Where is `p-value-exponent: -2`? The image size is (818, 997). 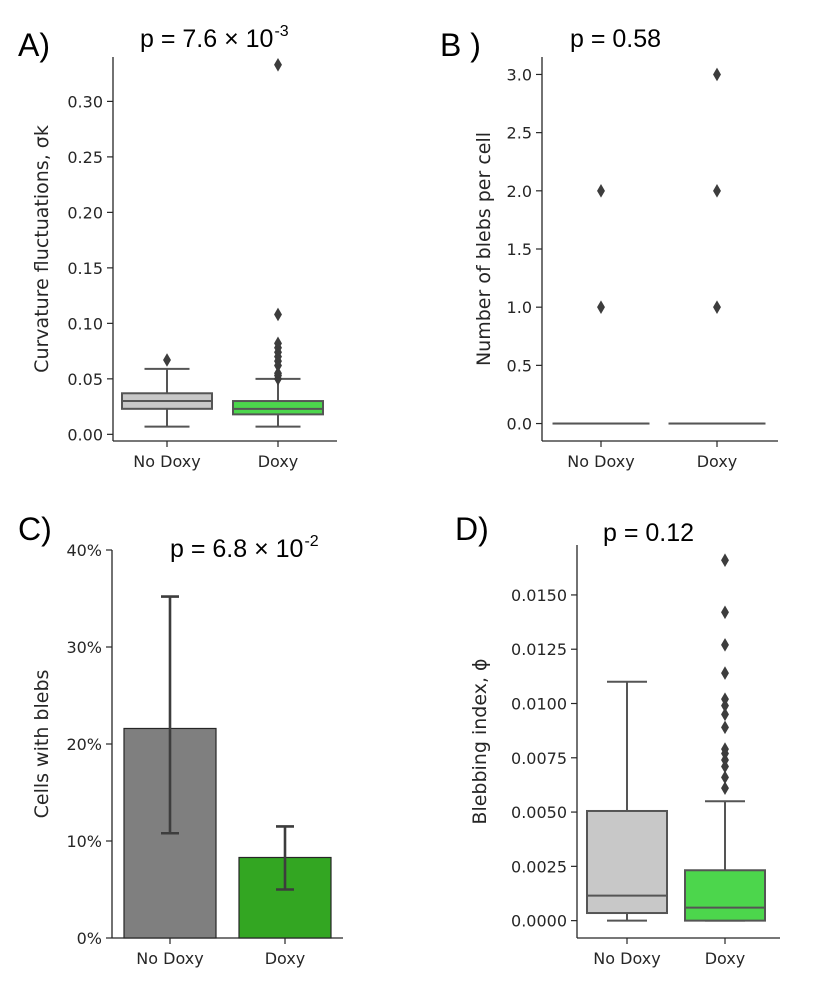 p-value-exponent: -2 is located at coordinates (311, 541).